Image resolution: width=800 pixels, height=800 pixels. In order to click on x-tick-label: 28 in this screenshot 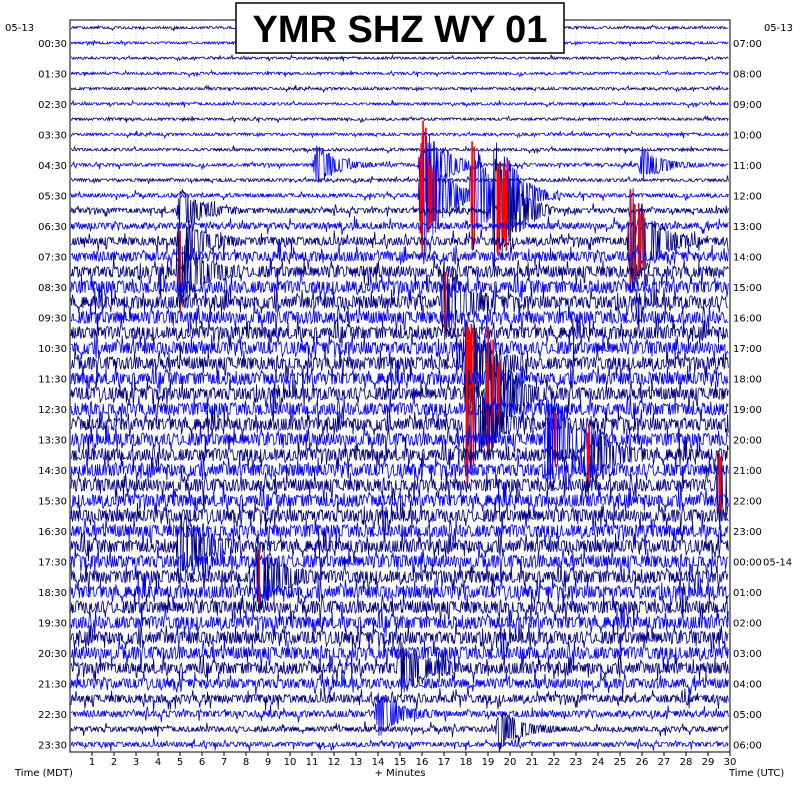, I will do `click(686, 762)`.